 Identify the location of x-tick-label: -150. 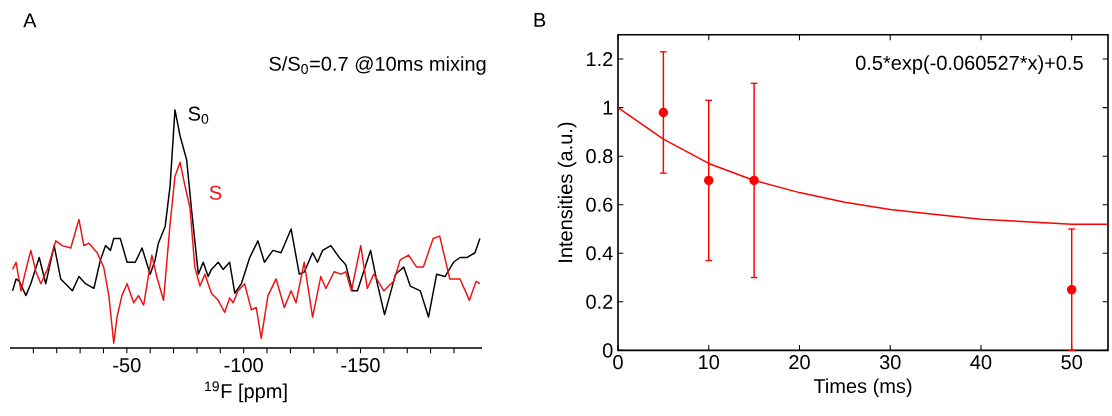
(360, 365).